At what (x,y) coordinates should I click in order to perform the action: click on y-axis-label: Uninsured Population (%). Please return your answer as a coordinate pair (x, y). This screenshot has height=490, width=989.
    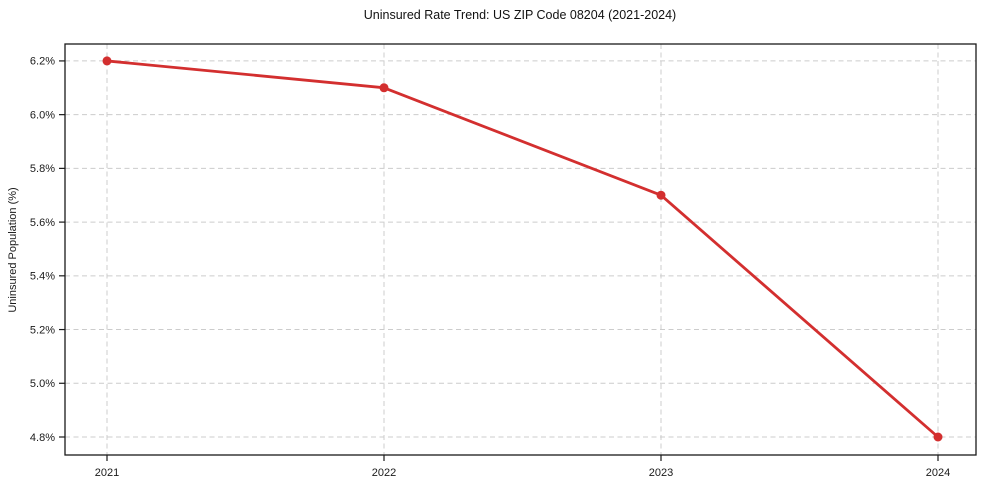
    Looking at the image, I should click on (13, 249).